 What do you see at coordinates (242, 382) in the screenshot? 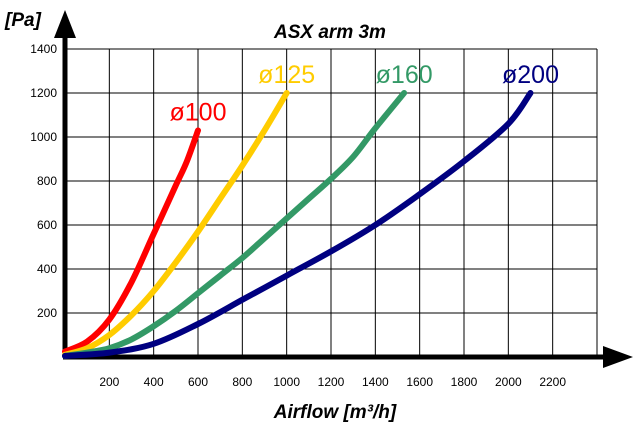
I see `x-tick-label: 800` at bounding box center [242, 382].